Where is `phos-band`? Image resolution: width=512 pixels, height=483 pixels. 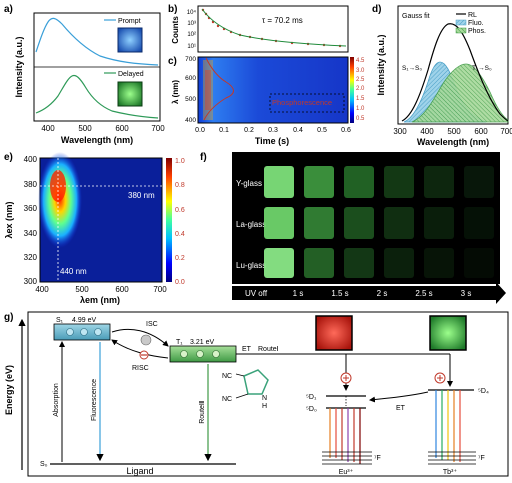 phos-band is located at coordinates (460, 93).